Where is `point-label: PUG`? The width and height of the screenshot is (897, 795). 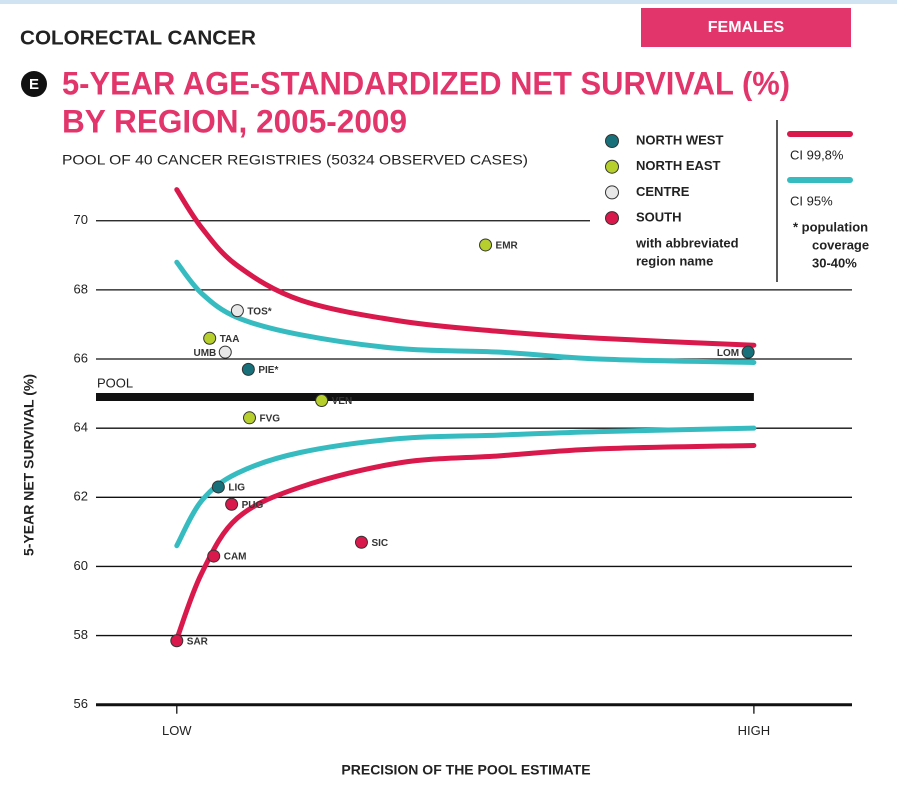
point-label: PUG is located at coordinates (253, 505).